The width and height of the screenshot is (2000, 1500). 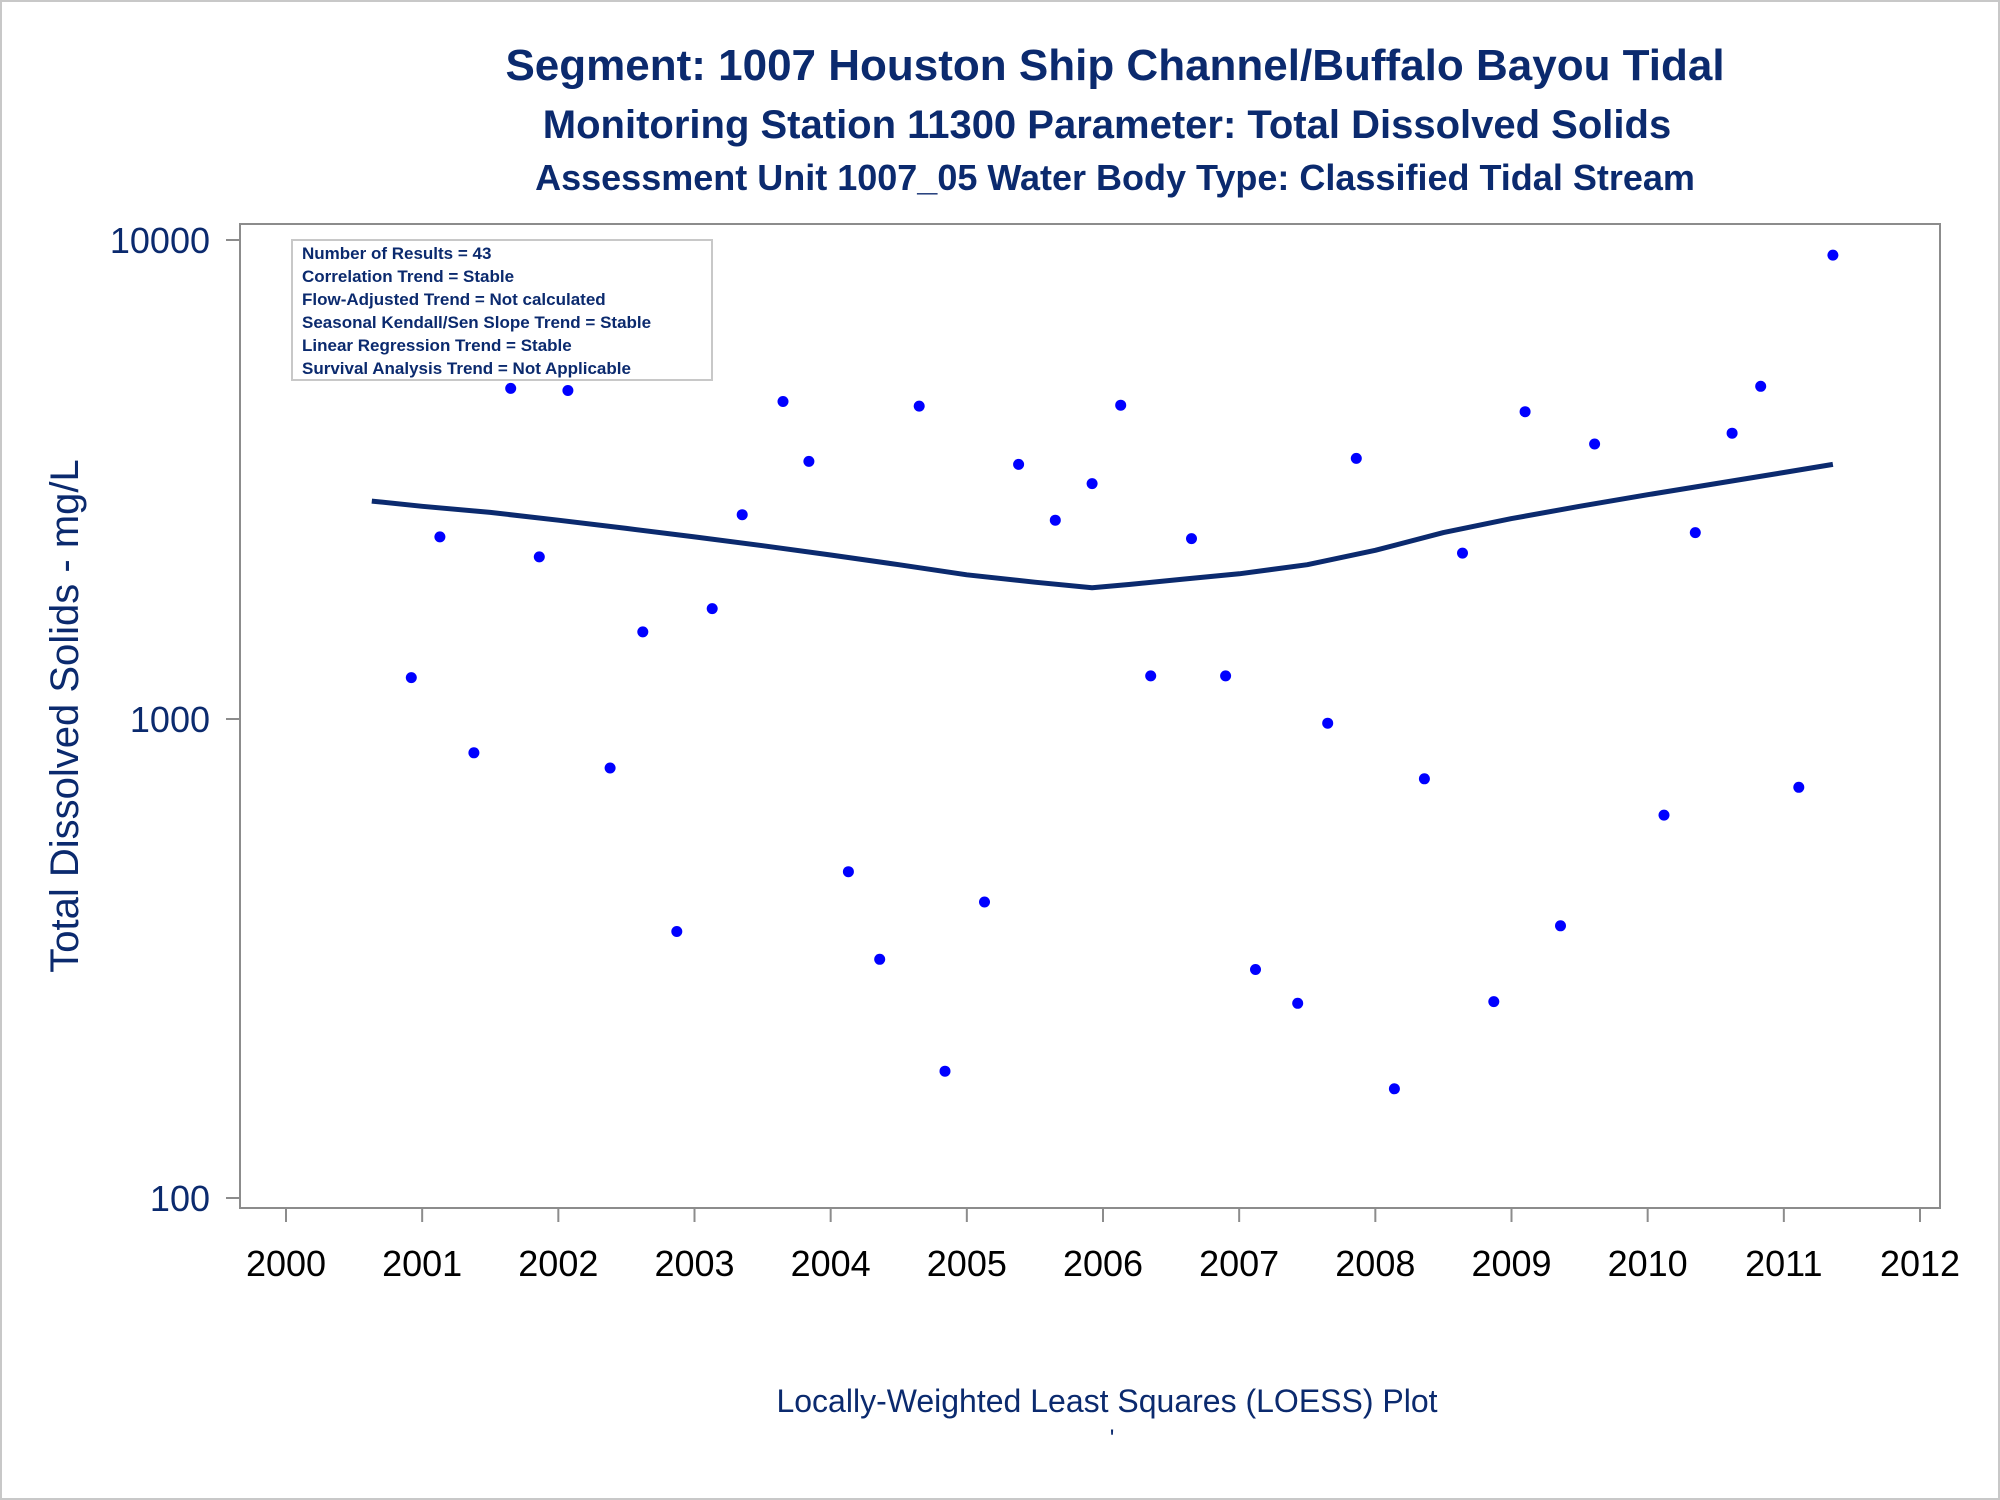 I want to click on footnote-mark: ', so click(x=1112, y=1438).